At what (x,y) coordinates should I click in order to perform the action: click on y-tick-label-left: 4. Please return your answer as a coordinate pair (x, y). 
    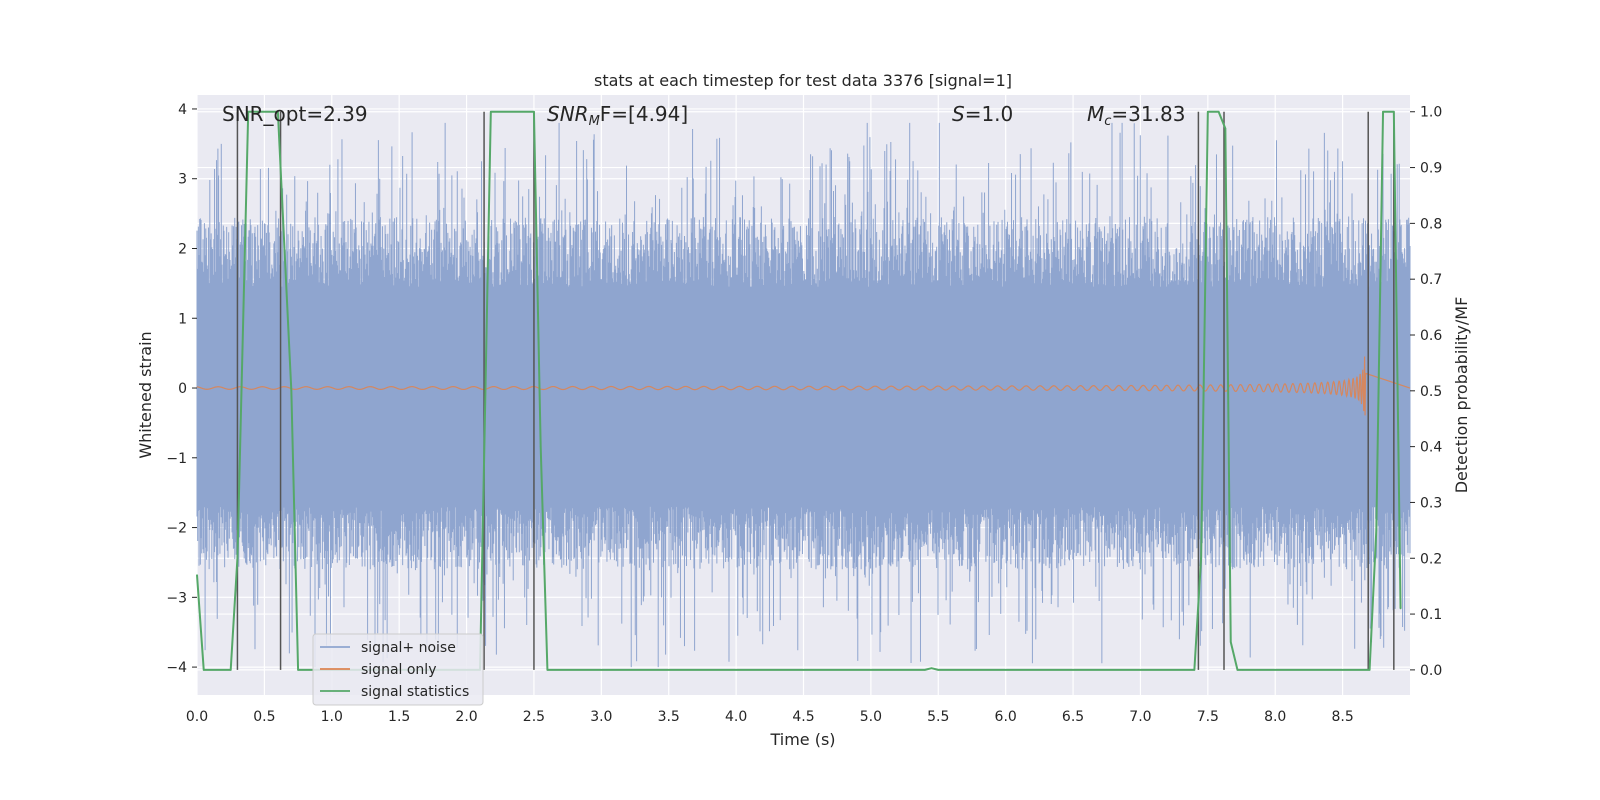
    Looking at the image, I should click on (182, 110).